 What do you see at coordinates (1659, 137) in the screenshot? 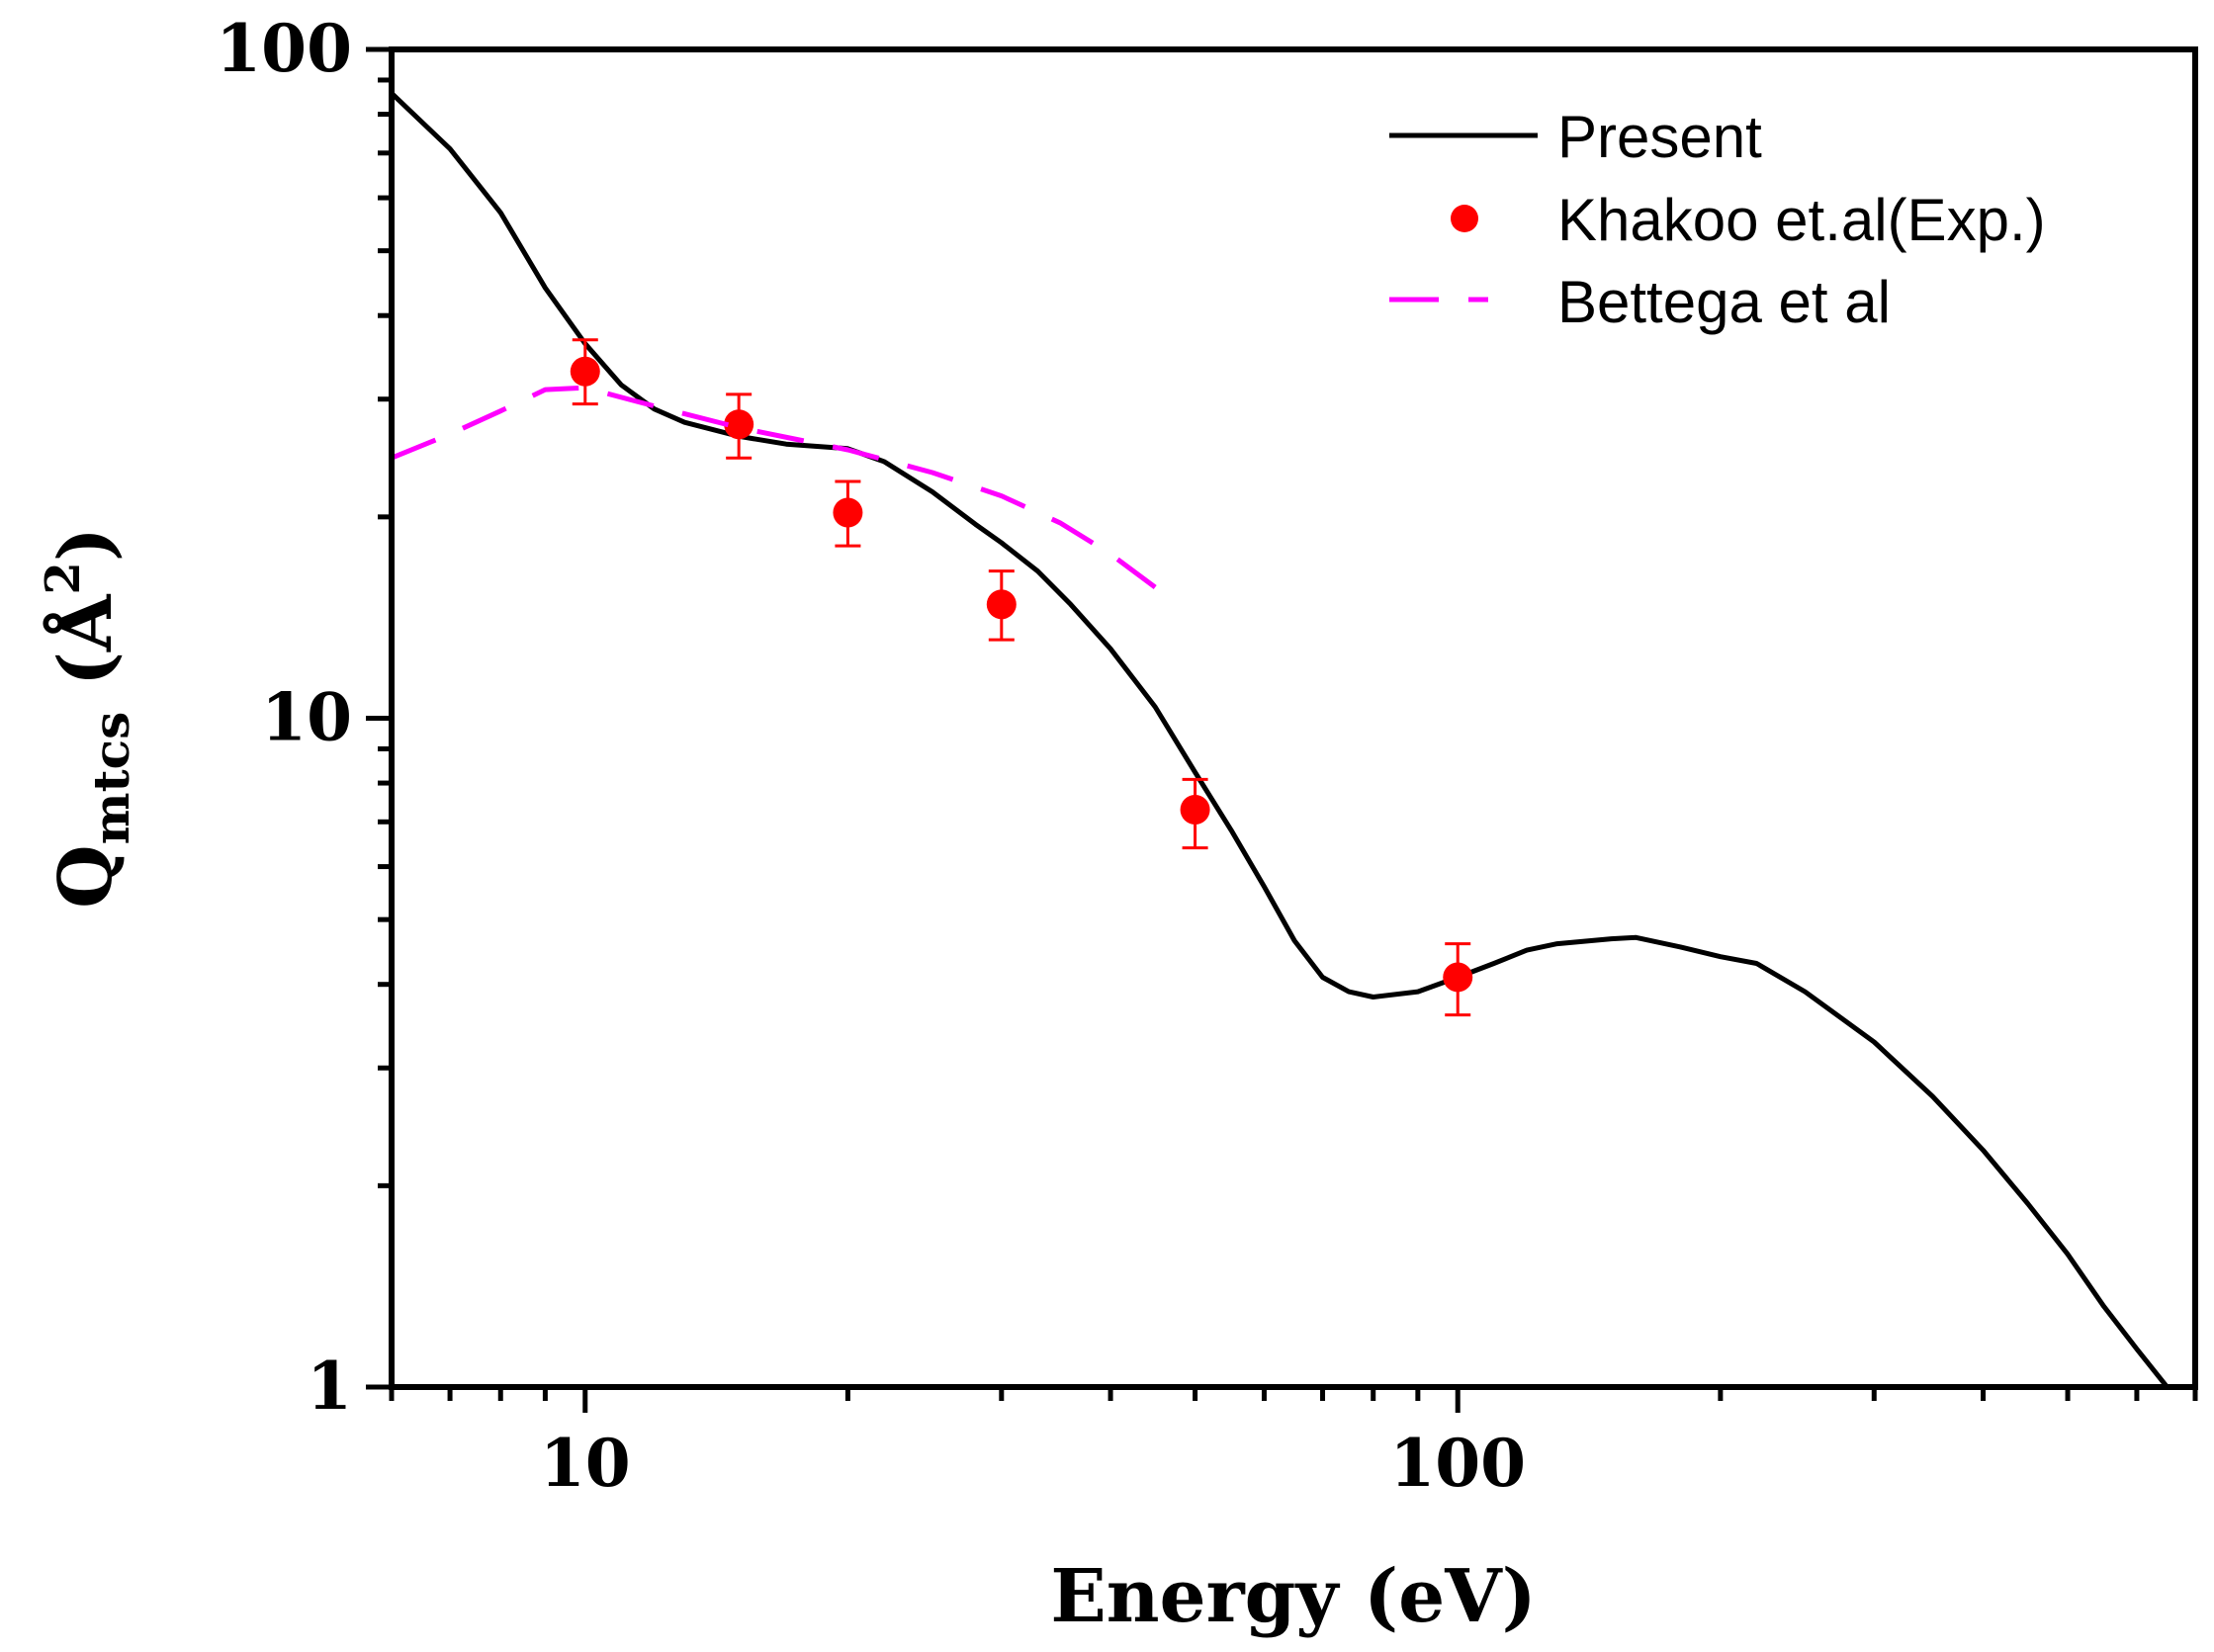
I see `legend-label-present: Present` at bounding box center [1659, 137].